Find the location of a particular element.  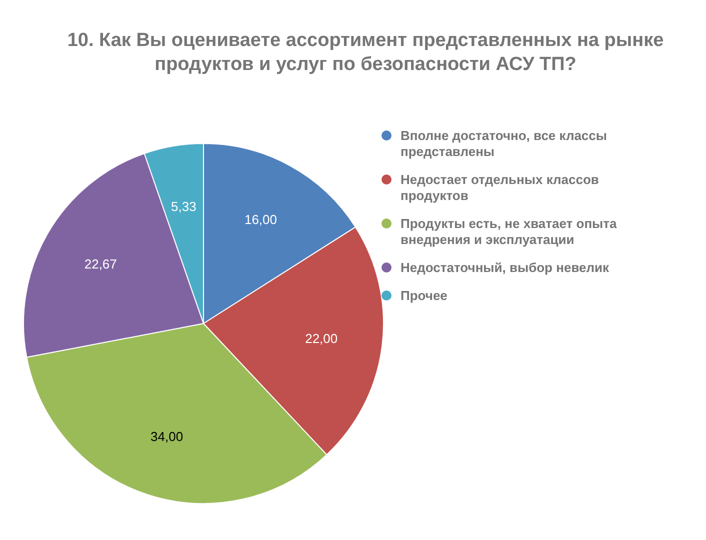

data-label: 22,67 is located at coordinates (100, 264).